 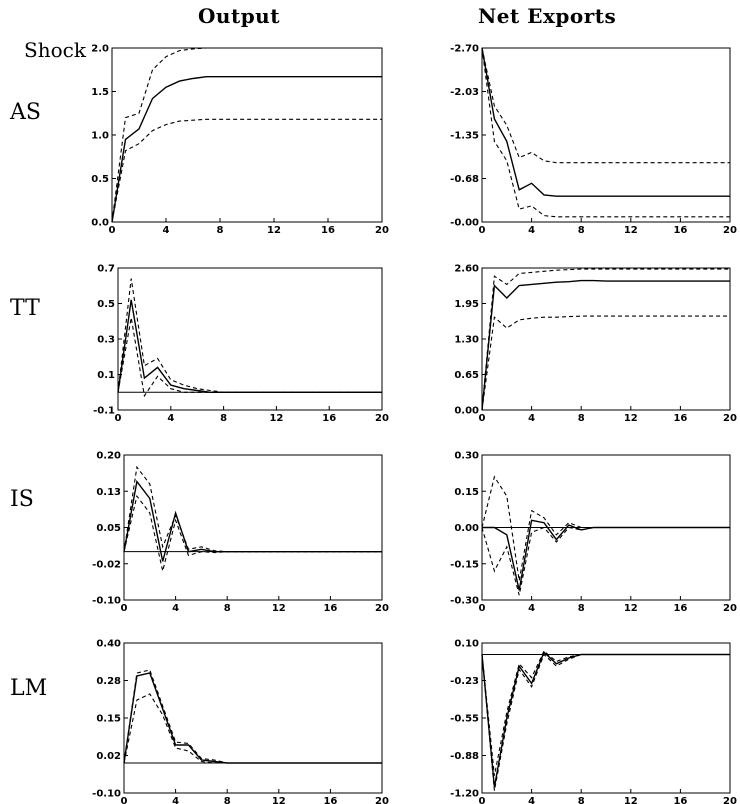 What do you see at coordinates (464, 179) in the screenshot?
I see `y-tick-label: -0.68` at bounding box center [464, 179].